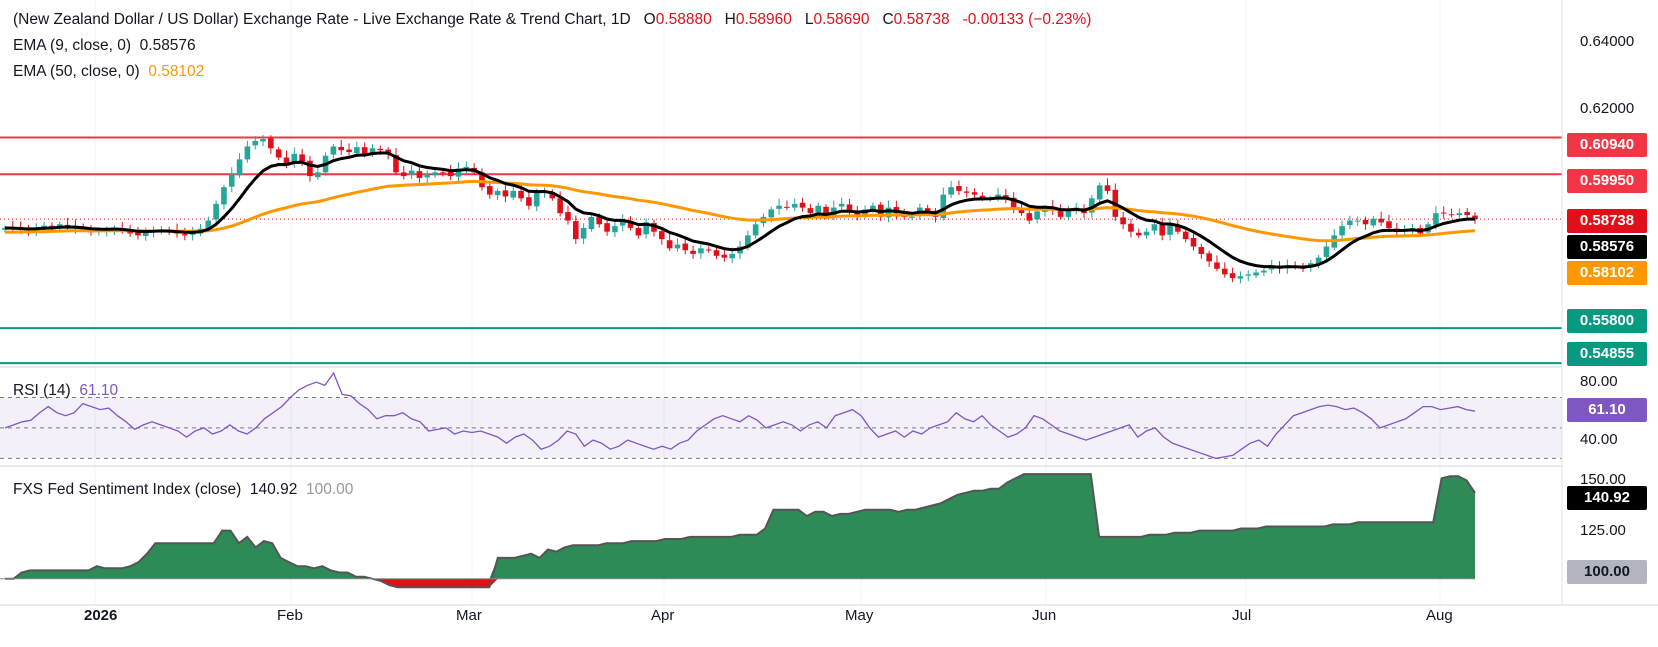 This screenshot has width=1658, height=647. I want to click on fsi-value: 140.92, so click(273, 489).